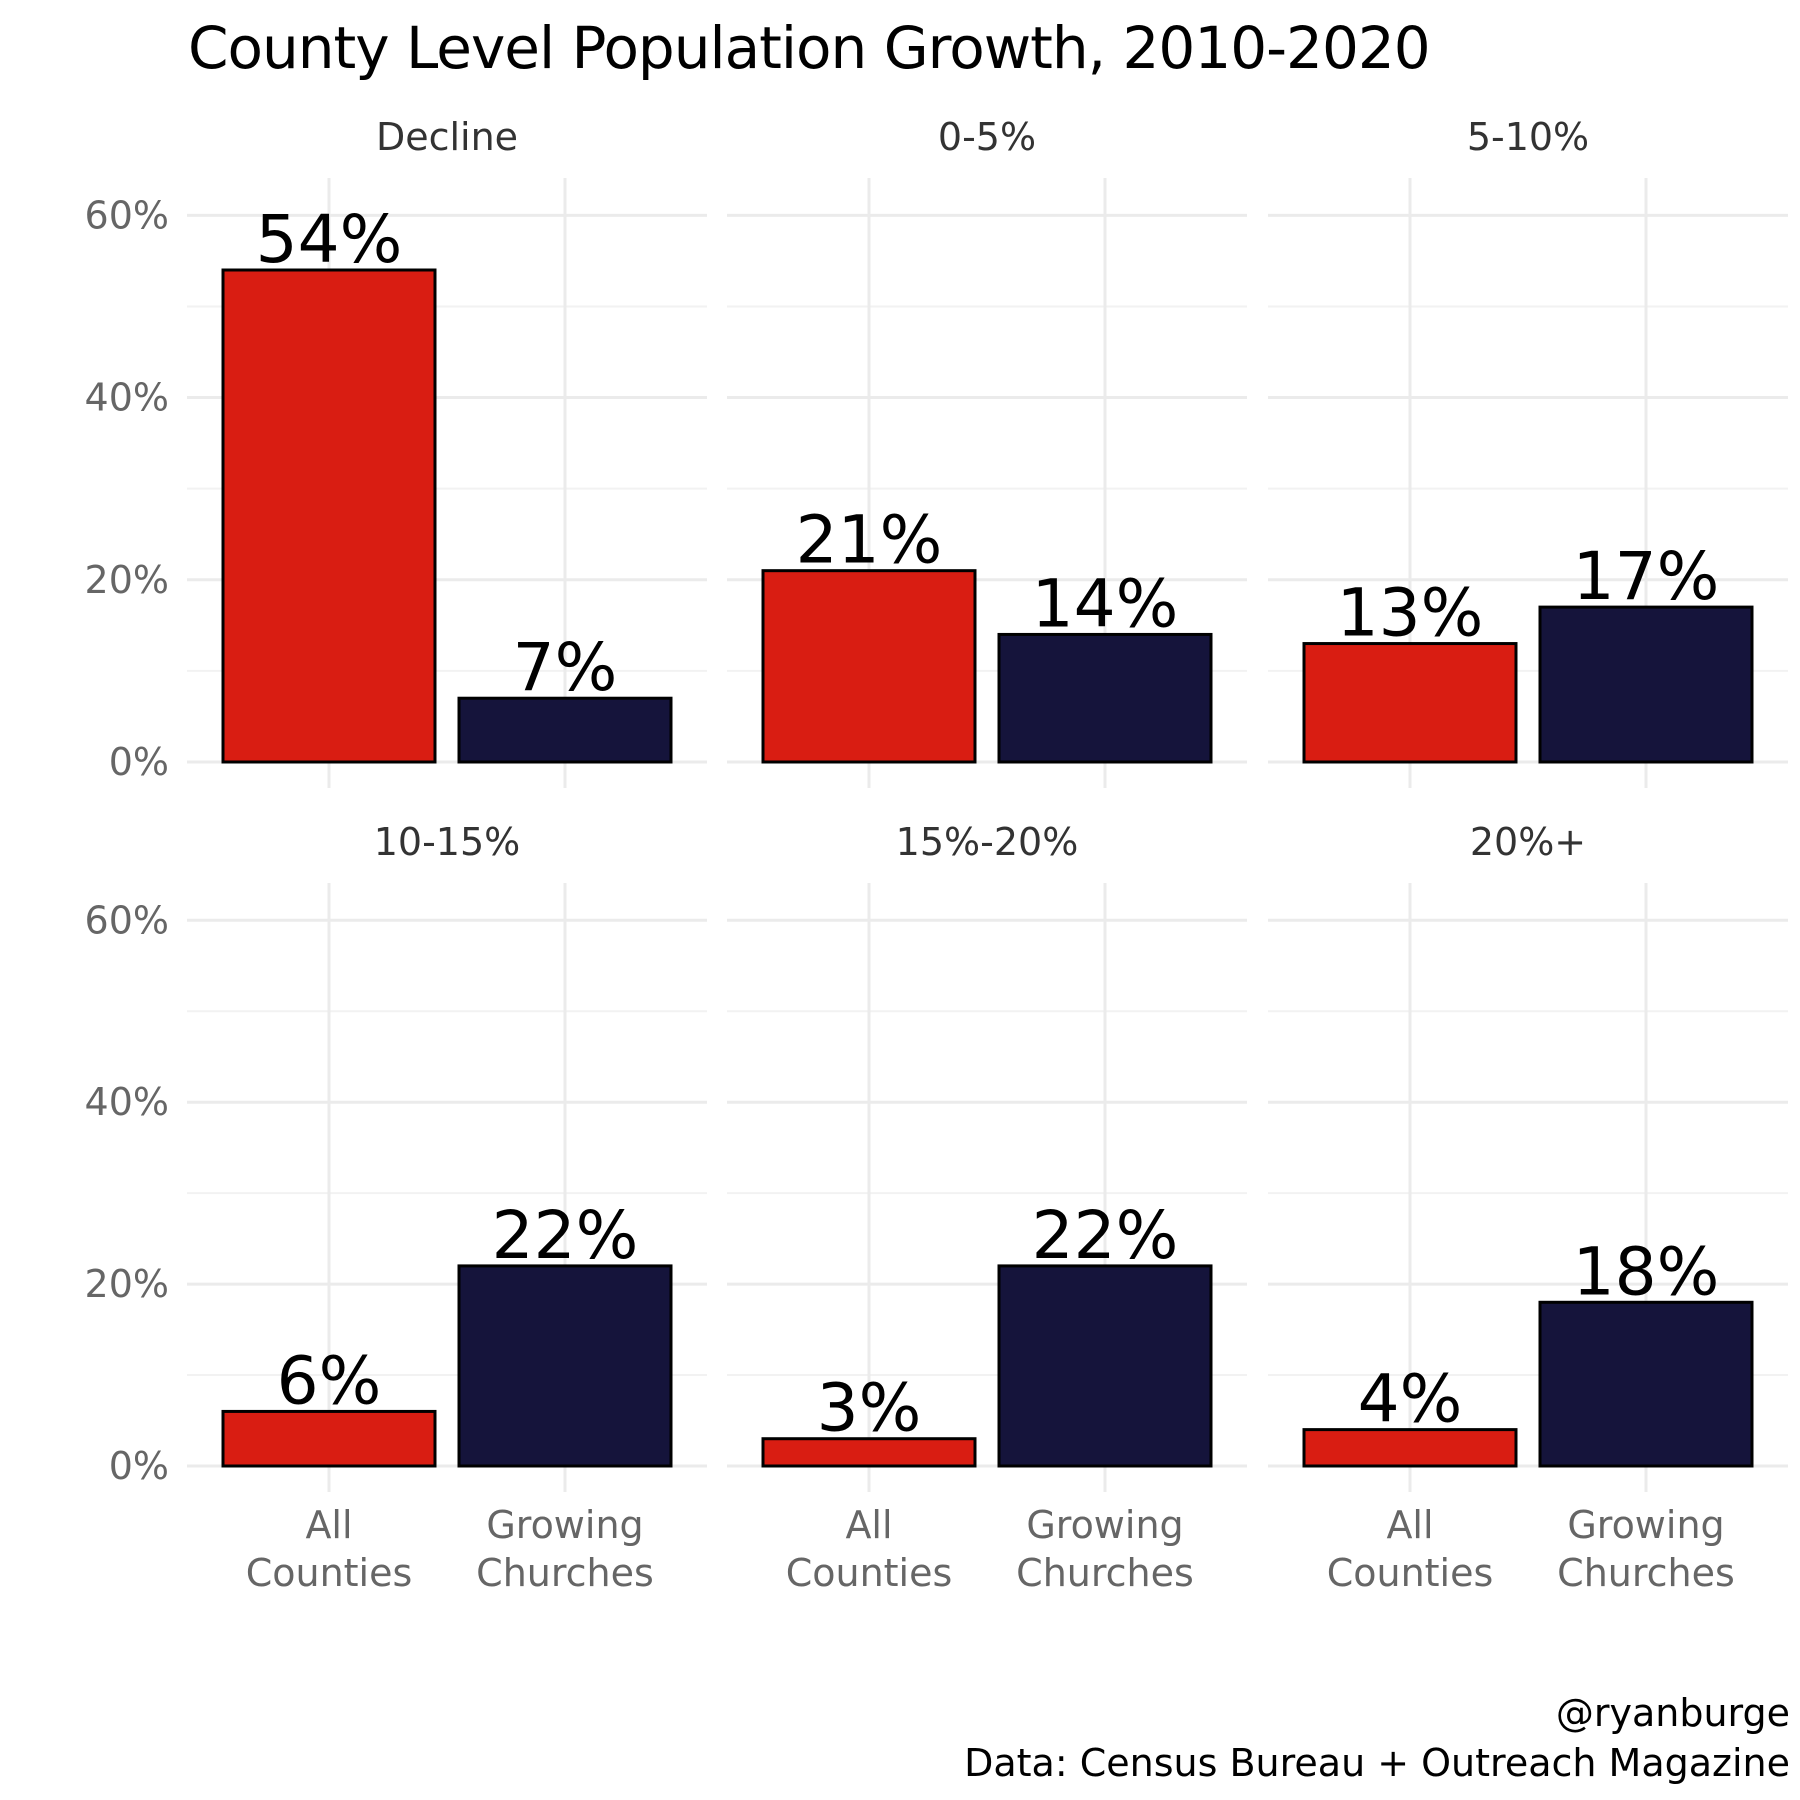 The image size is (1800, 1800). I want to click on facet-strip-label: 0-5%, so click(987, 137).